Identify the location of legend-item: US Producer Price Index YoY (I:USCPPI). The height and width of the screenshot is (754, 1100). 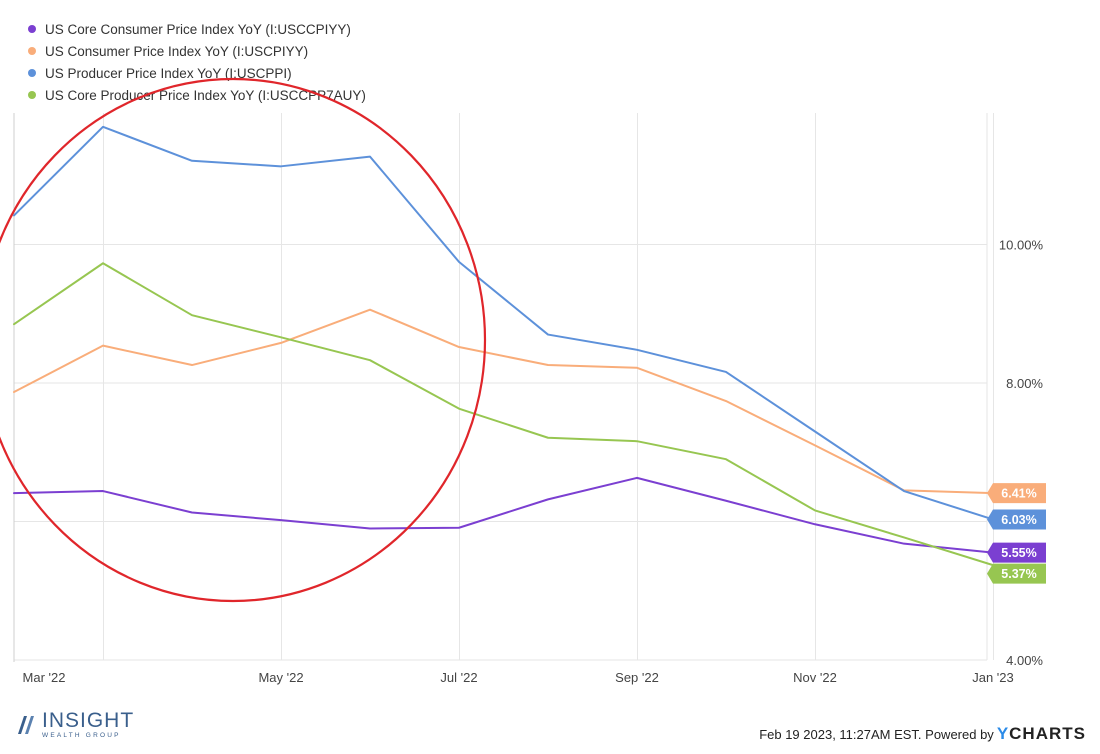
(197, 73).